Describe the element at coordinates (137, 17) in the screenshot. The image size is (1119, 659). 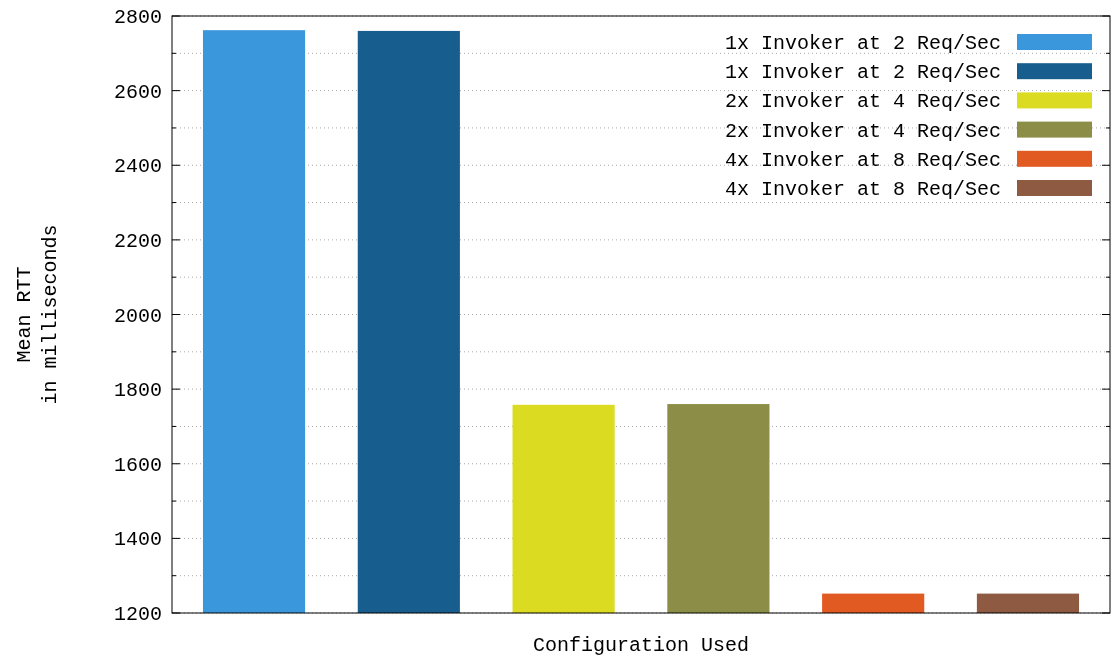
I see `y-tick-label: 2800` at that location.